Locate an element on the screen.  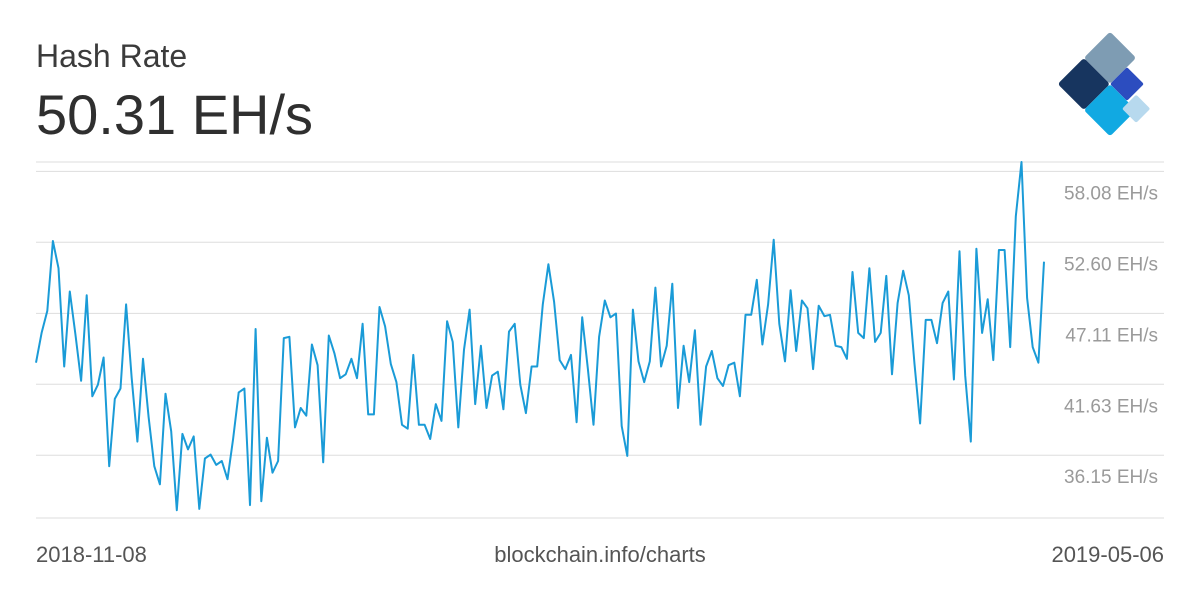
y-tick-label: 41.63 EH/s is located at coordinates (1111, 406).